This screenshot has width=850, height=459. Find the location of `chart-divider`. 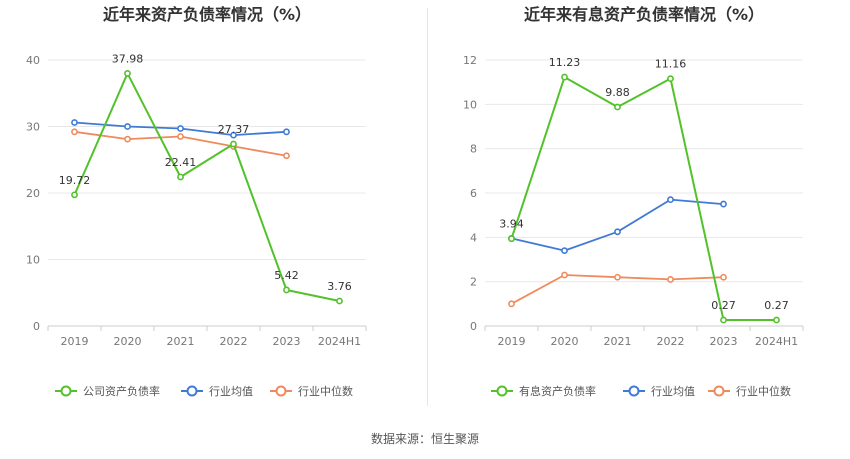

chart-divider is located at coordinates (427, 207).